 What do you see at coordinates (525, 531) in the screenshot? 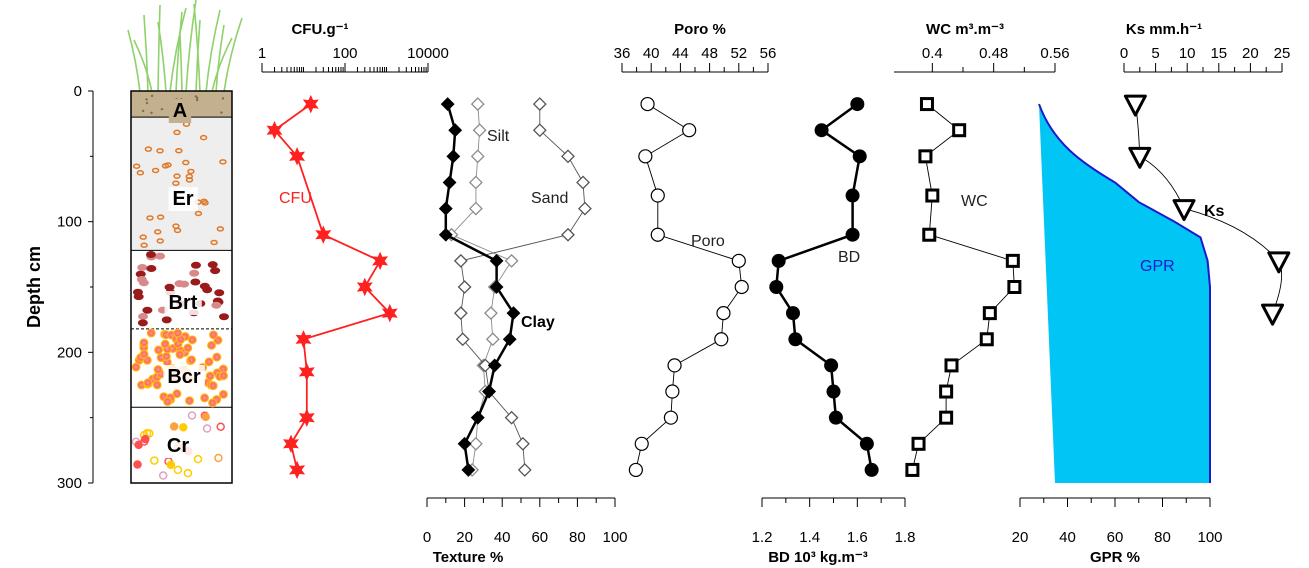
I see `texture-axis: 0 20 40 60 80 100 Texture %` at bounding box center [525, 531].